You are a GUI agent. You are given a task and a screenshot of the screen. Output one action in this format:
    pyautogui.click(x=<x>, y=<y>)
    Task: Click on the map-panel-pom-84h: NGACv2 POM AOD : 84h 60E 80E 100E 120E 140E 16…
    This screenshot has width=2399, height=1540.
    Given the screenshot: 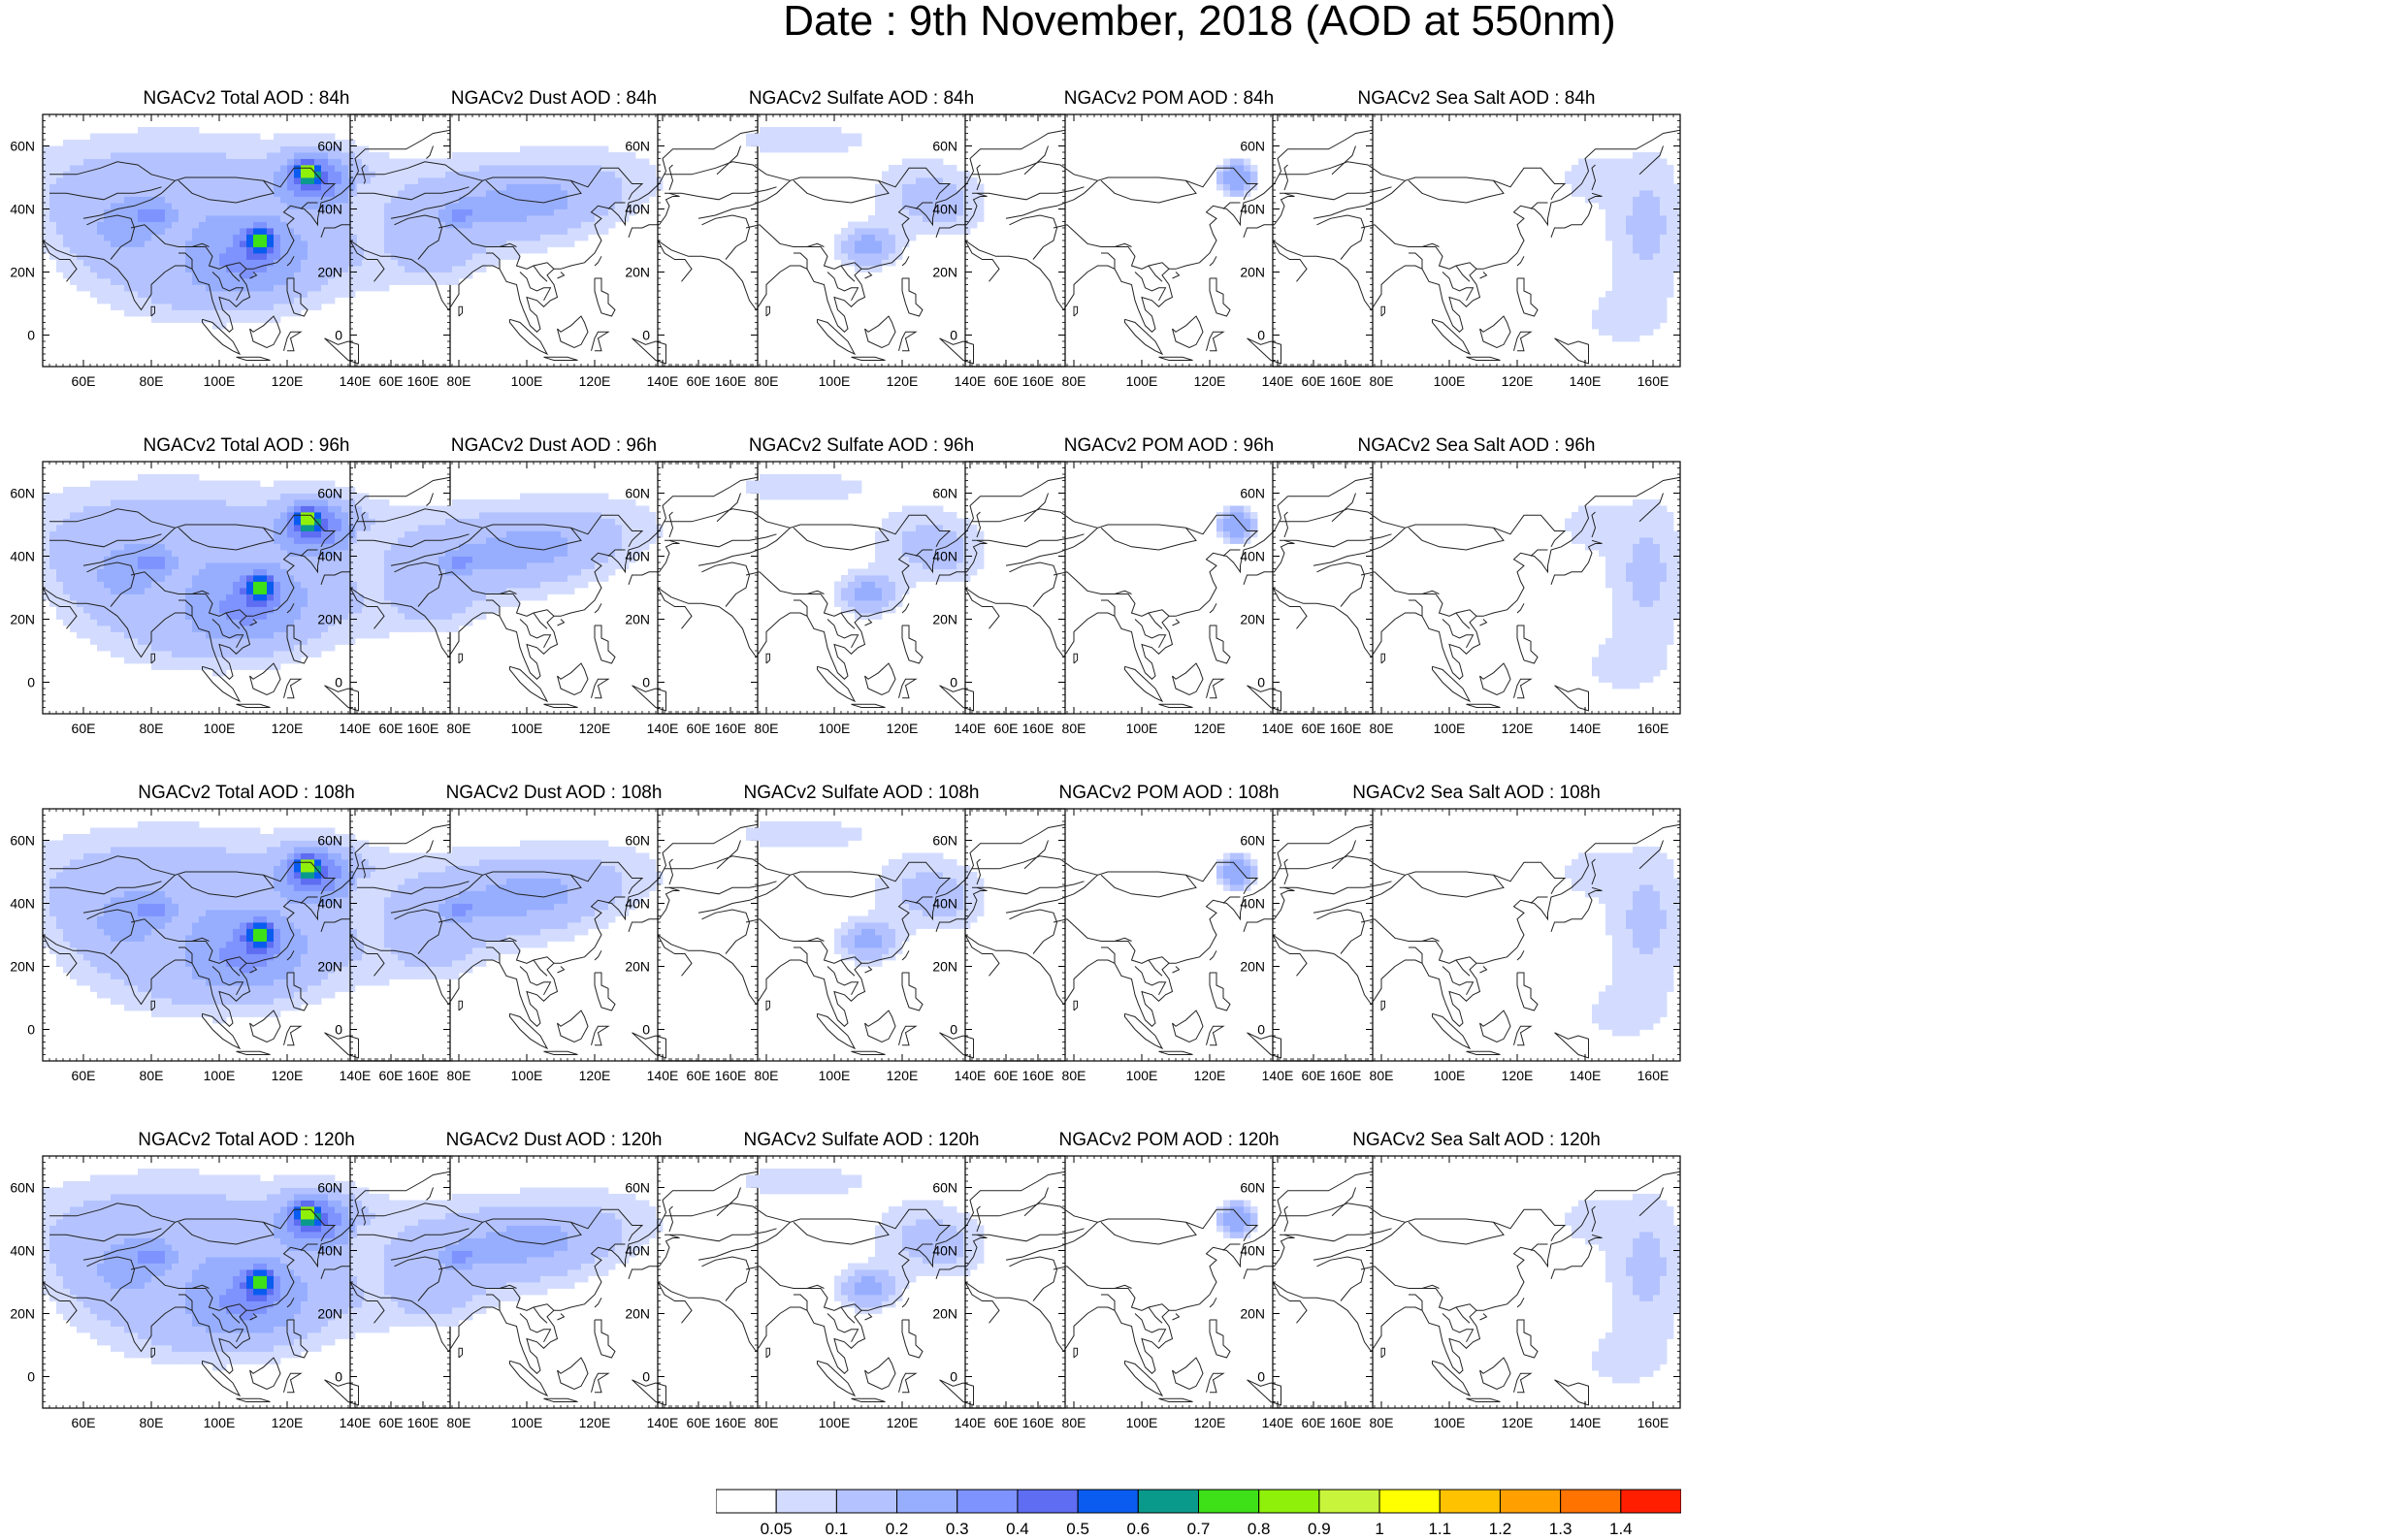 What is the action you would take?
    pyautogui.click(x=1153, y=268)
    